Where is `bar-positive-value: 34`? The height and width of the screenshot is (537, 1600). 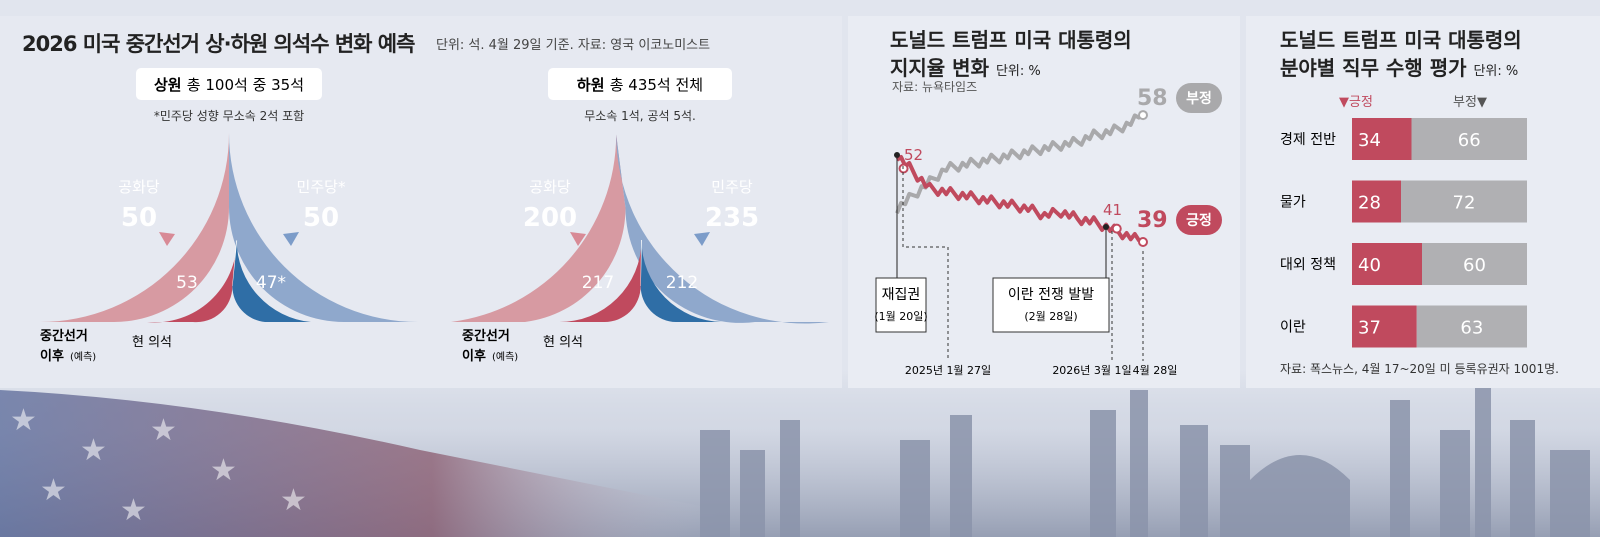
bar-positive-value: 34 is located at coordinates (1369, 140).